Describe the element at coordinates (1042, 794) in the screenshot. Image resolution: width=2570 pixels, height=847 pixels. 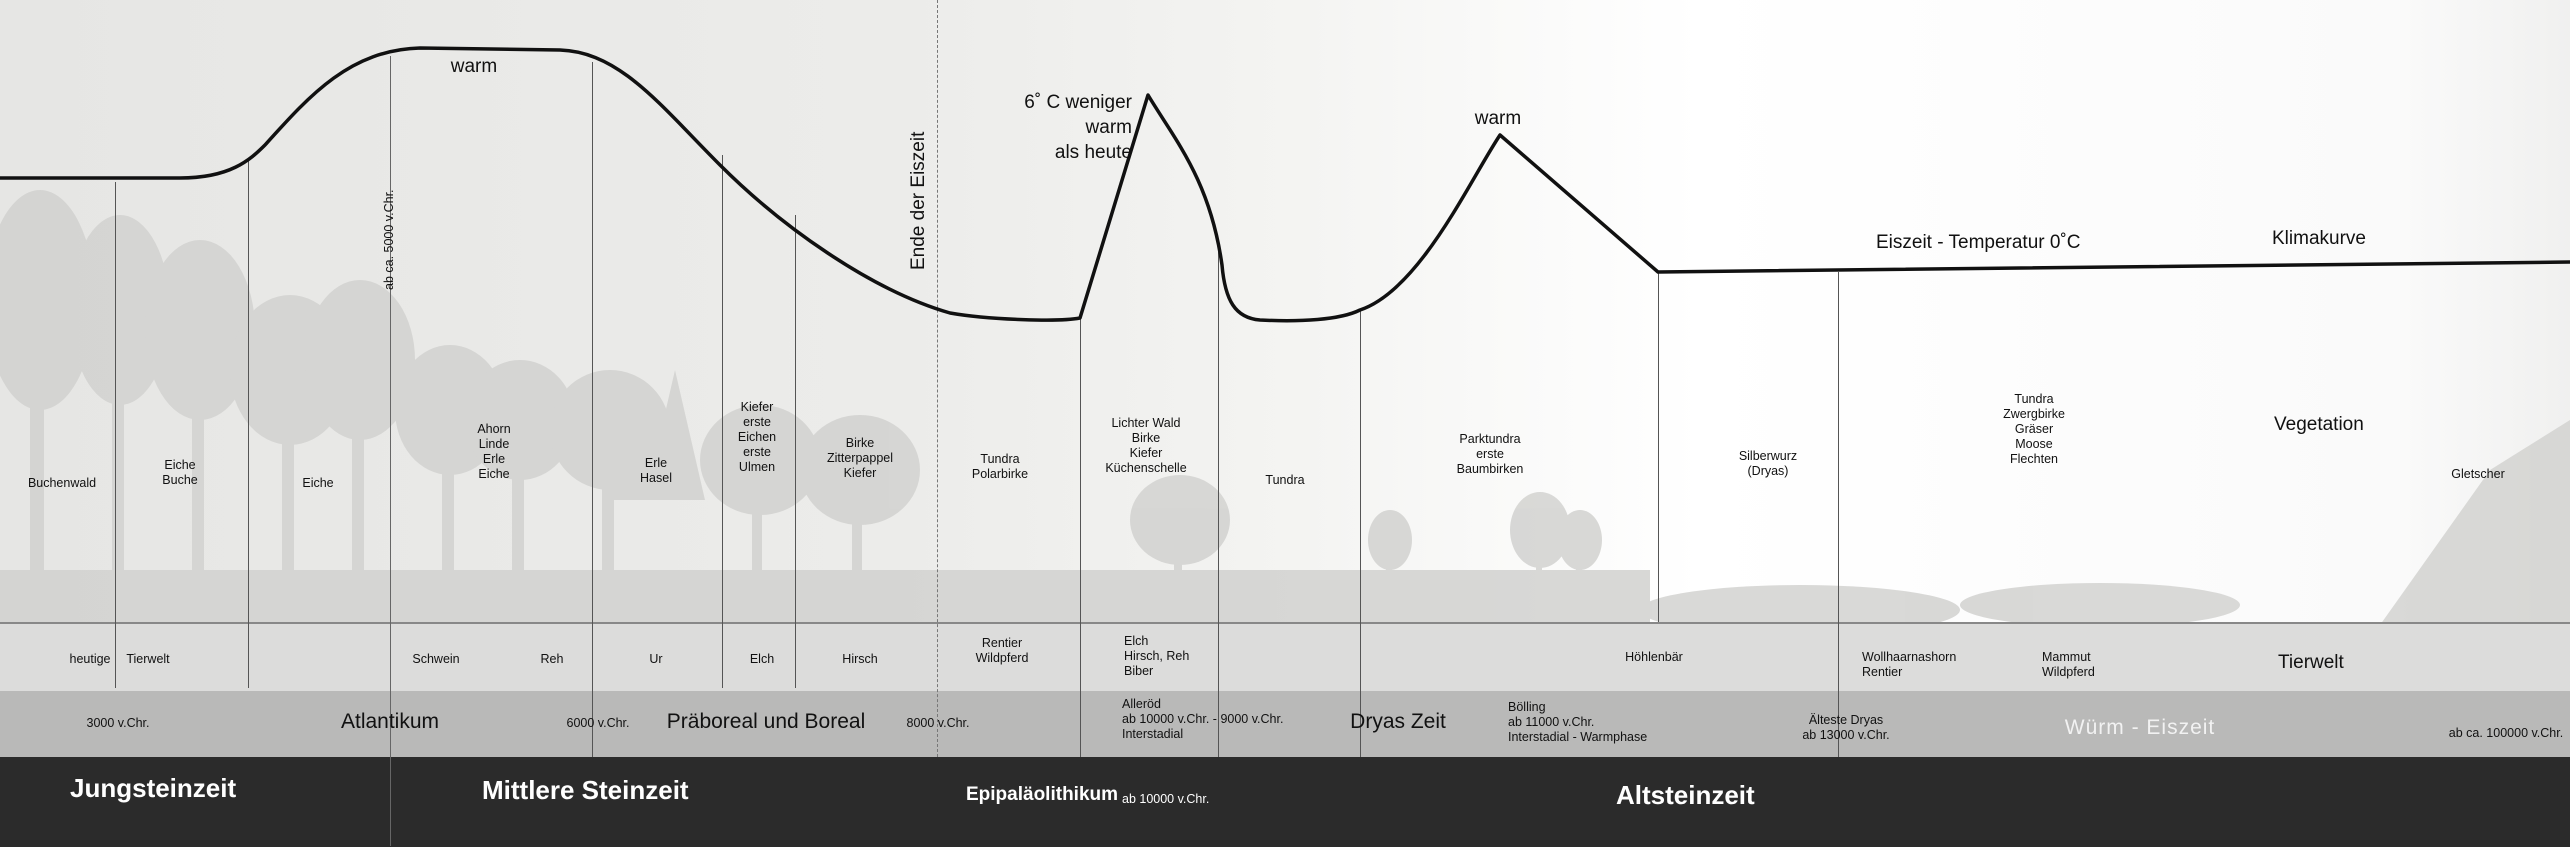
I see `era-label: Epipaläolithikum` at that location.